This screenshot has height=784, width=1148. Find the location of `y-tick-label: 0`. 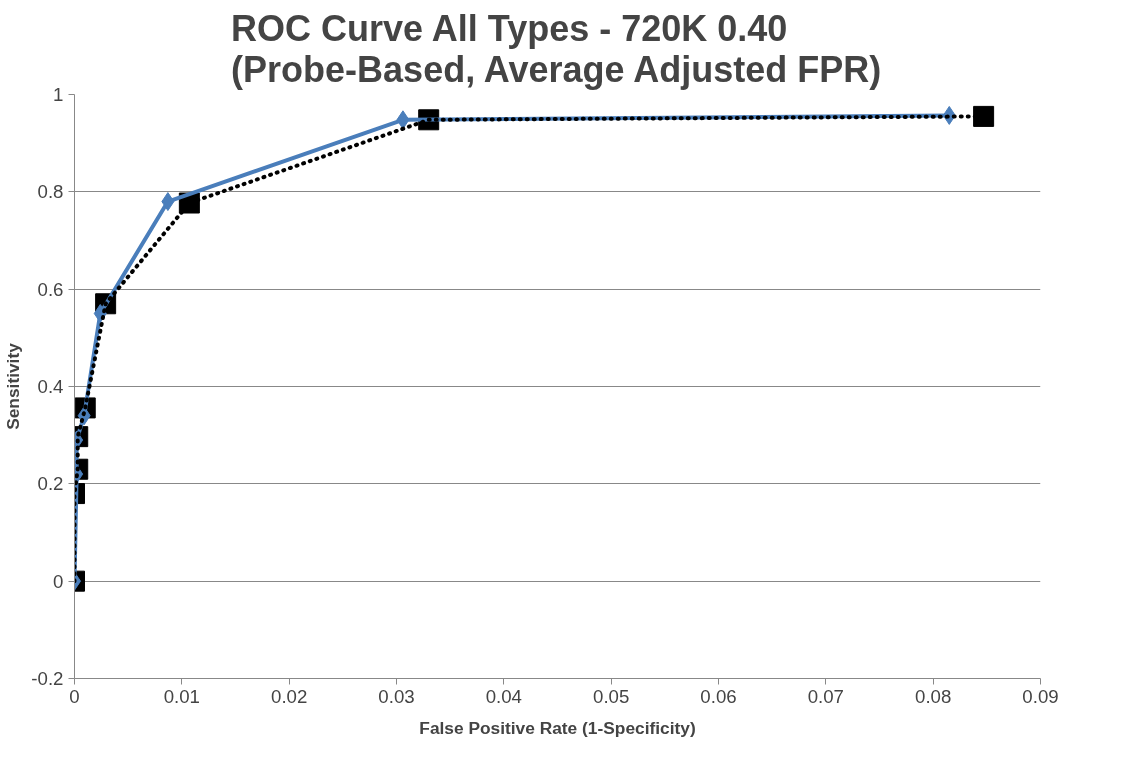

y-tick-label: 0 is located at coordinates (58, 581).